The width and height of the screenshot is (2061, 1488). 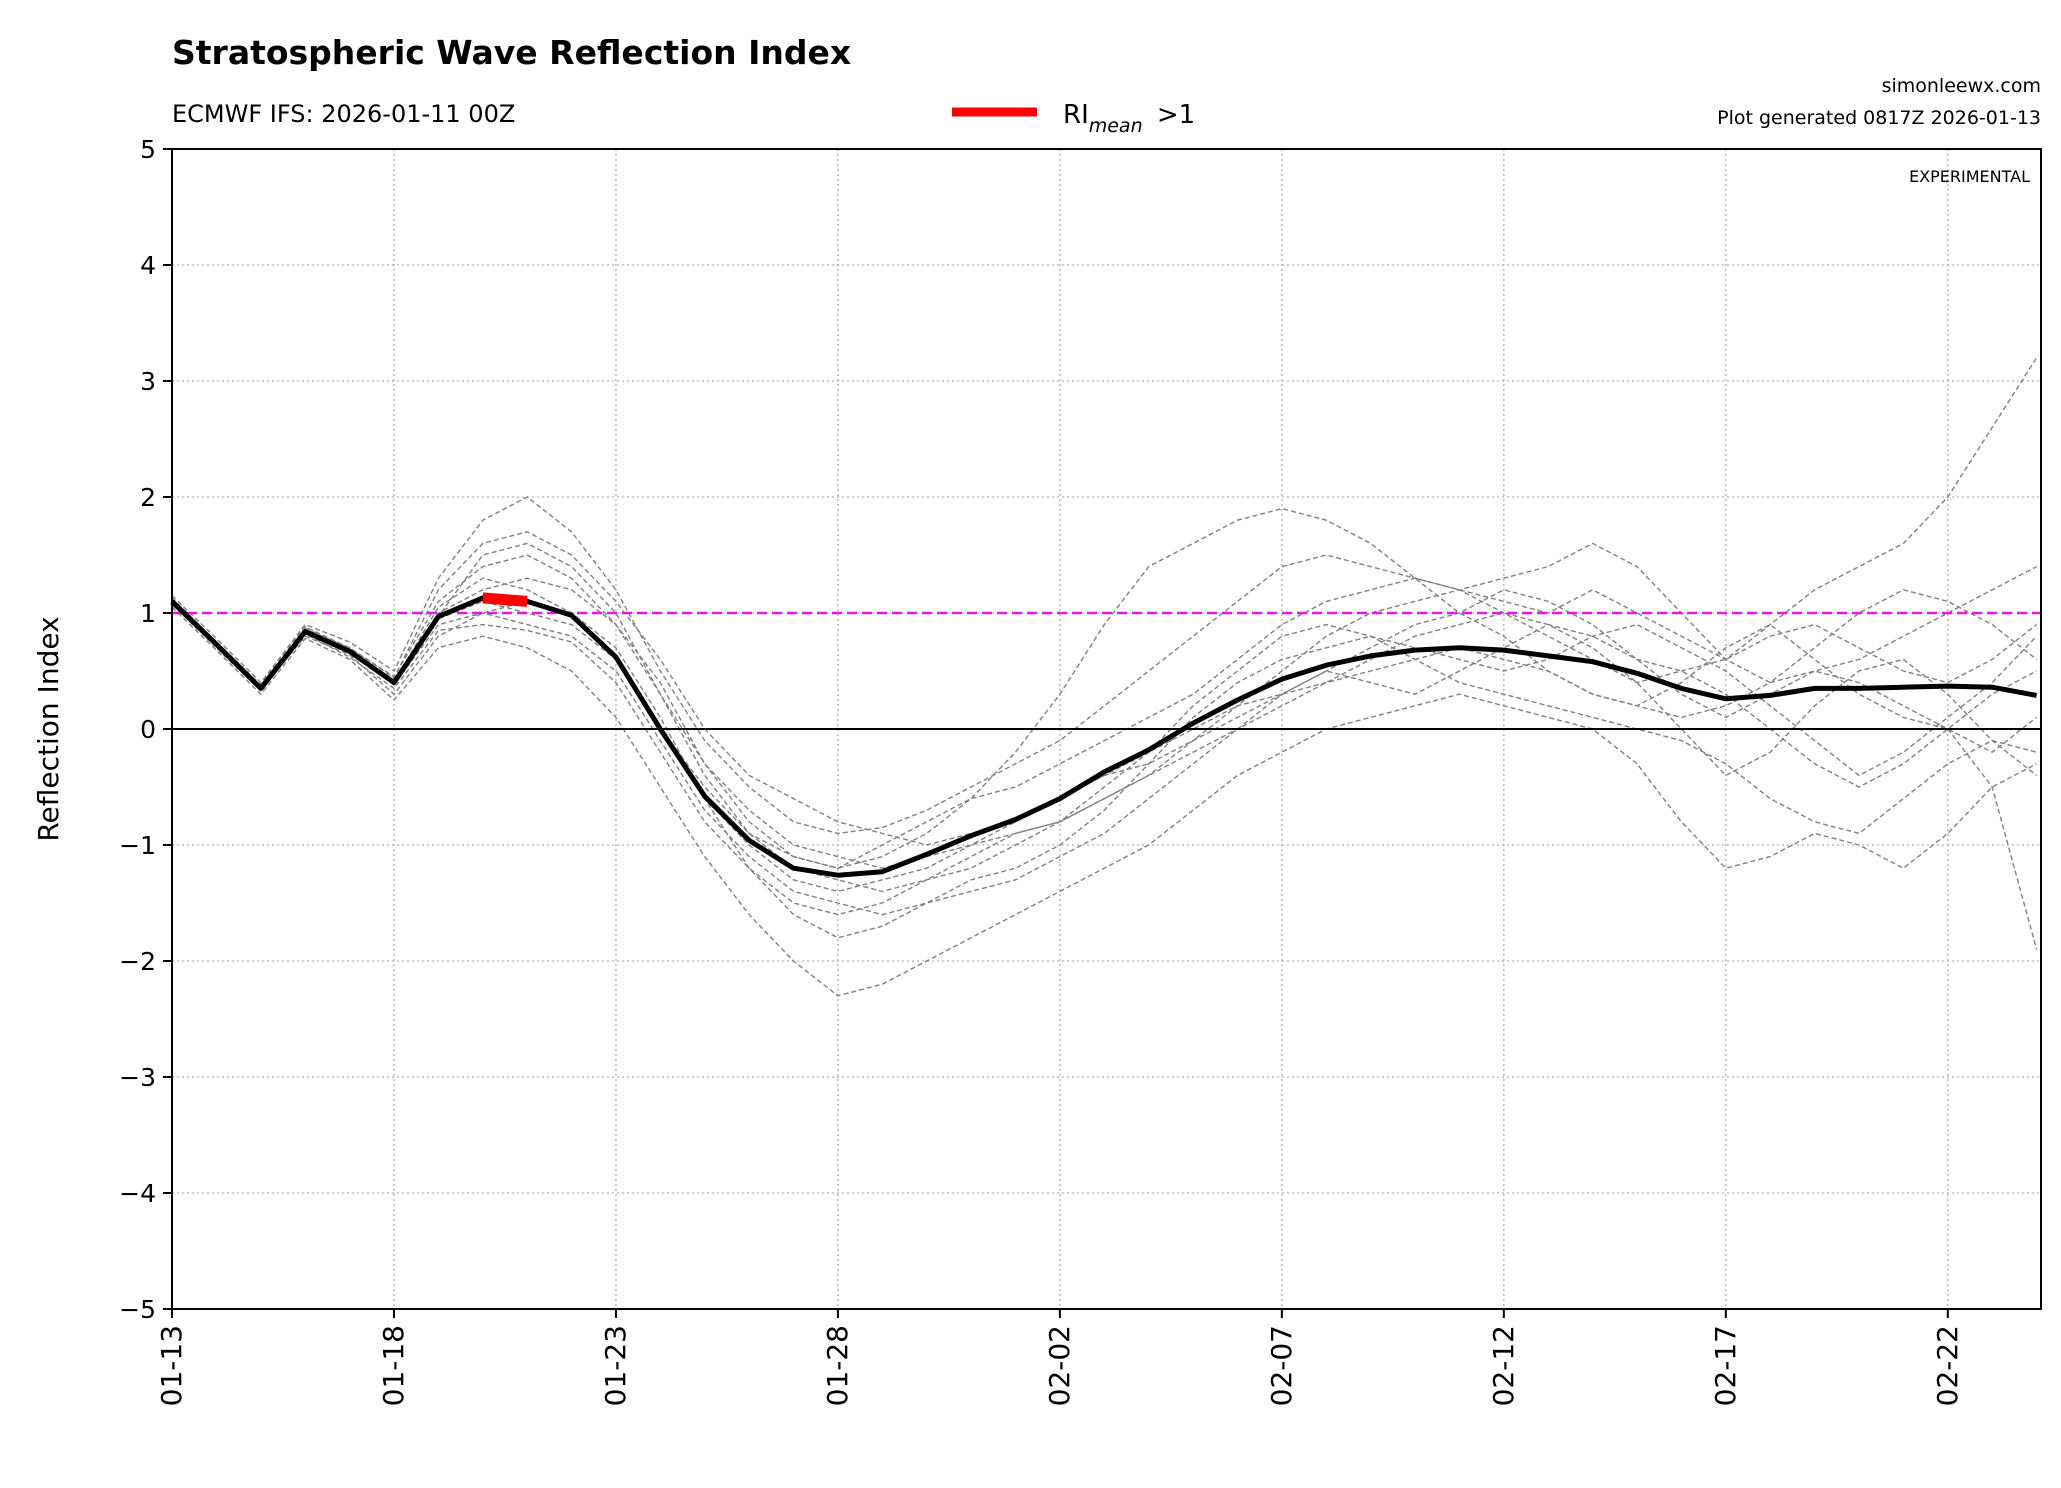 What do you see at coordinates (137, 845) in the screenshot?
I see `y-tick-label: −1` at bounding box center [137, 845].